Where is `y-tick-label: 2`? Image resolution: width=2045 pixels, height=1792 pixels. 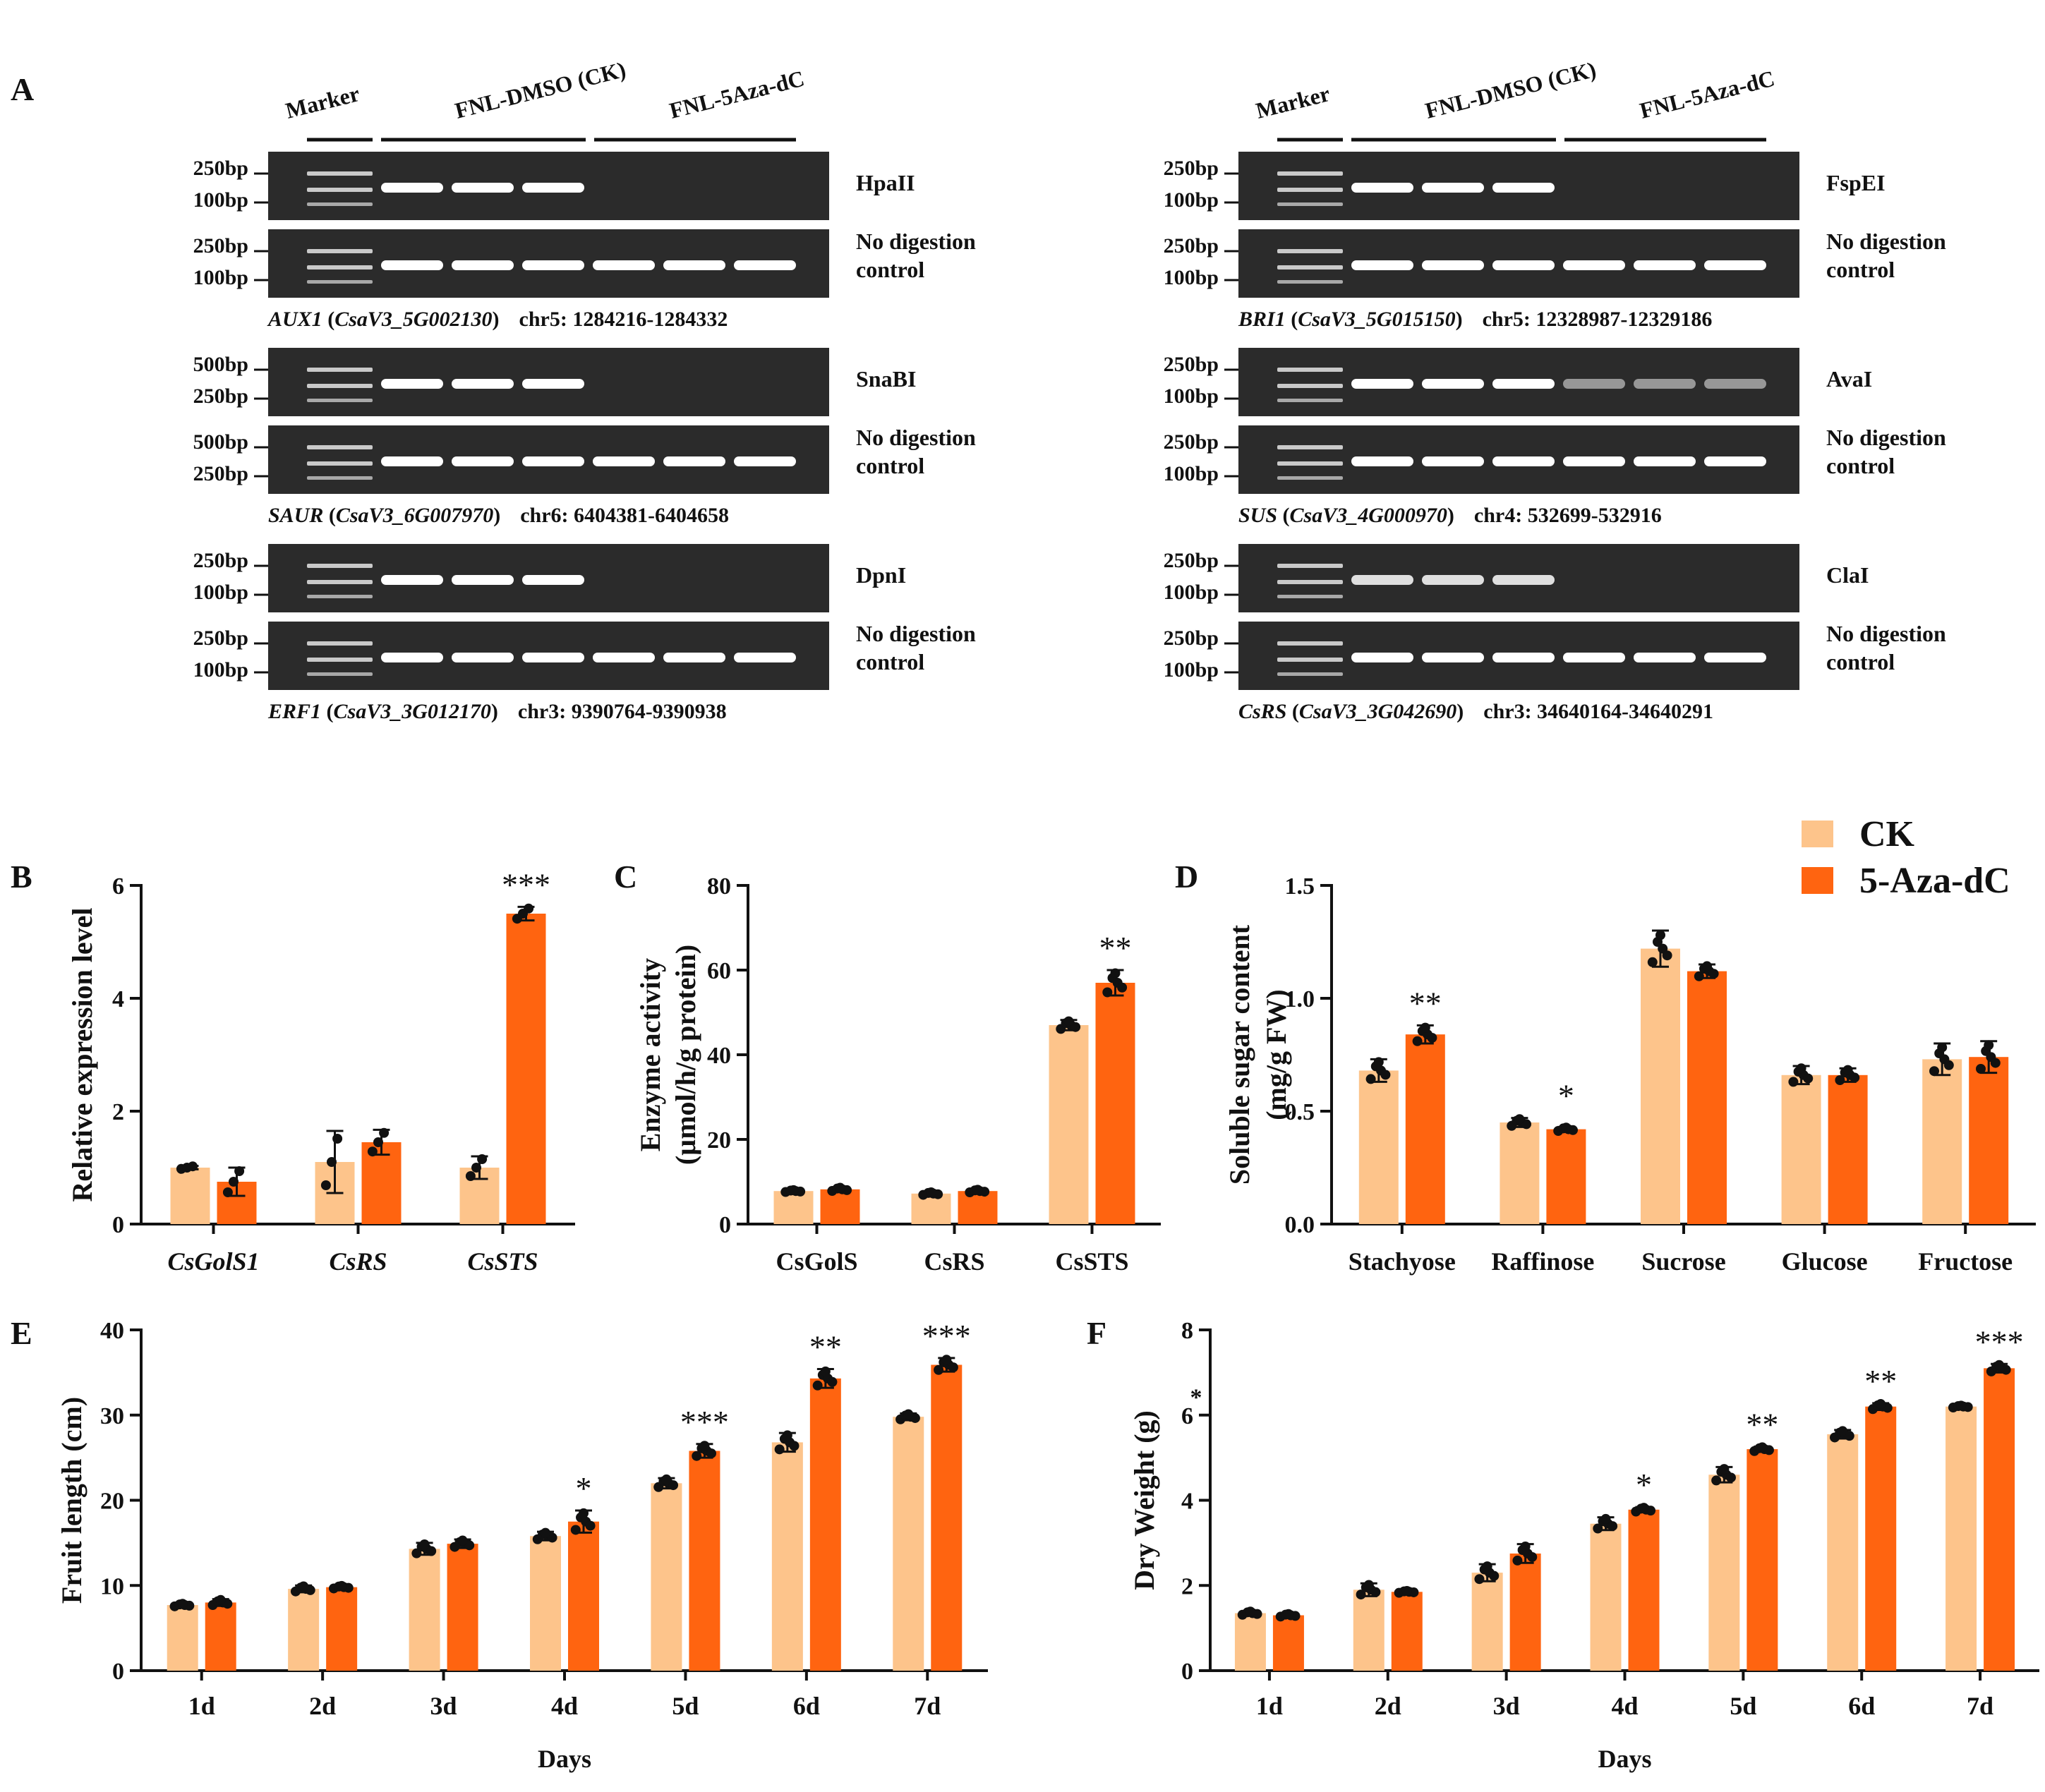 y-tick-label: 2 is located at coordinates (118, 1112).